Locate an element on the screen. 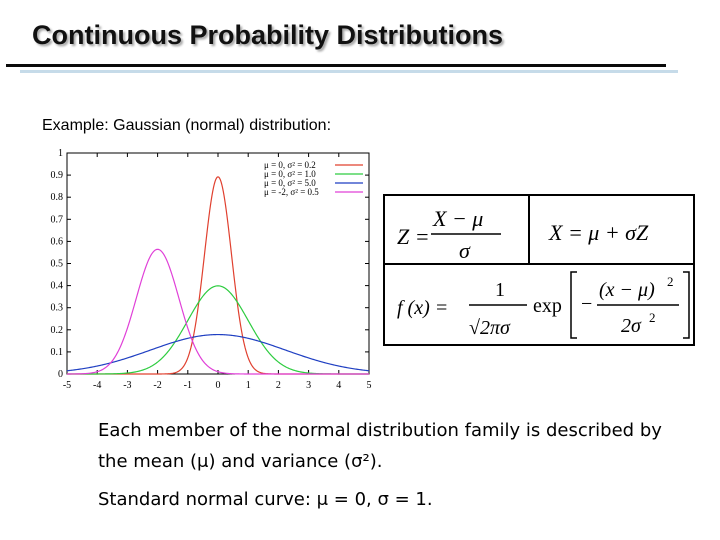  x-tick-label: -2 is located at coordinates (157, 385).